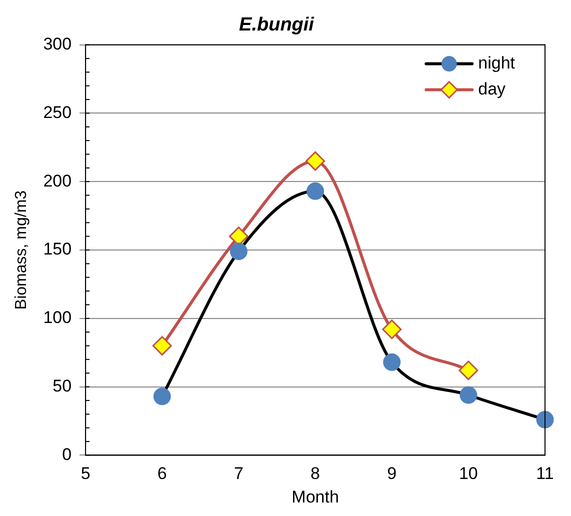 This screenshot has width=571, height=516. I want to click on legend-label: night, so click(497, 62).